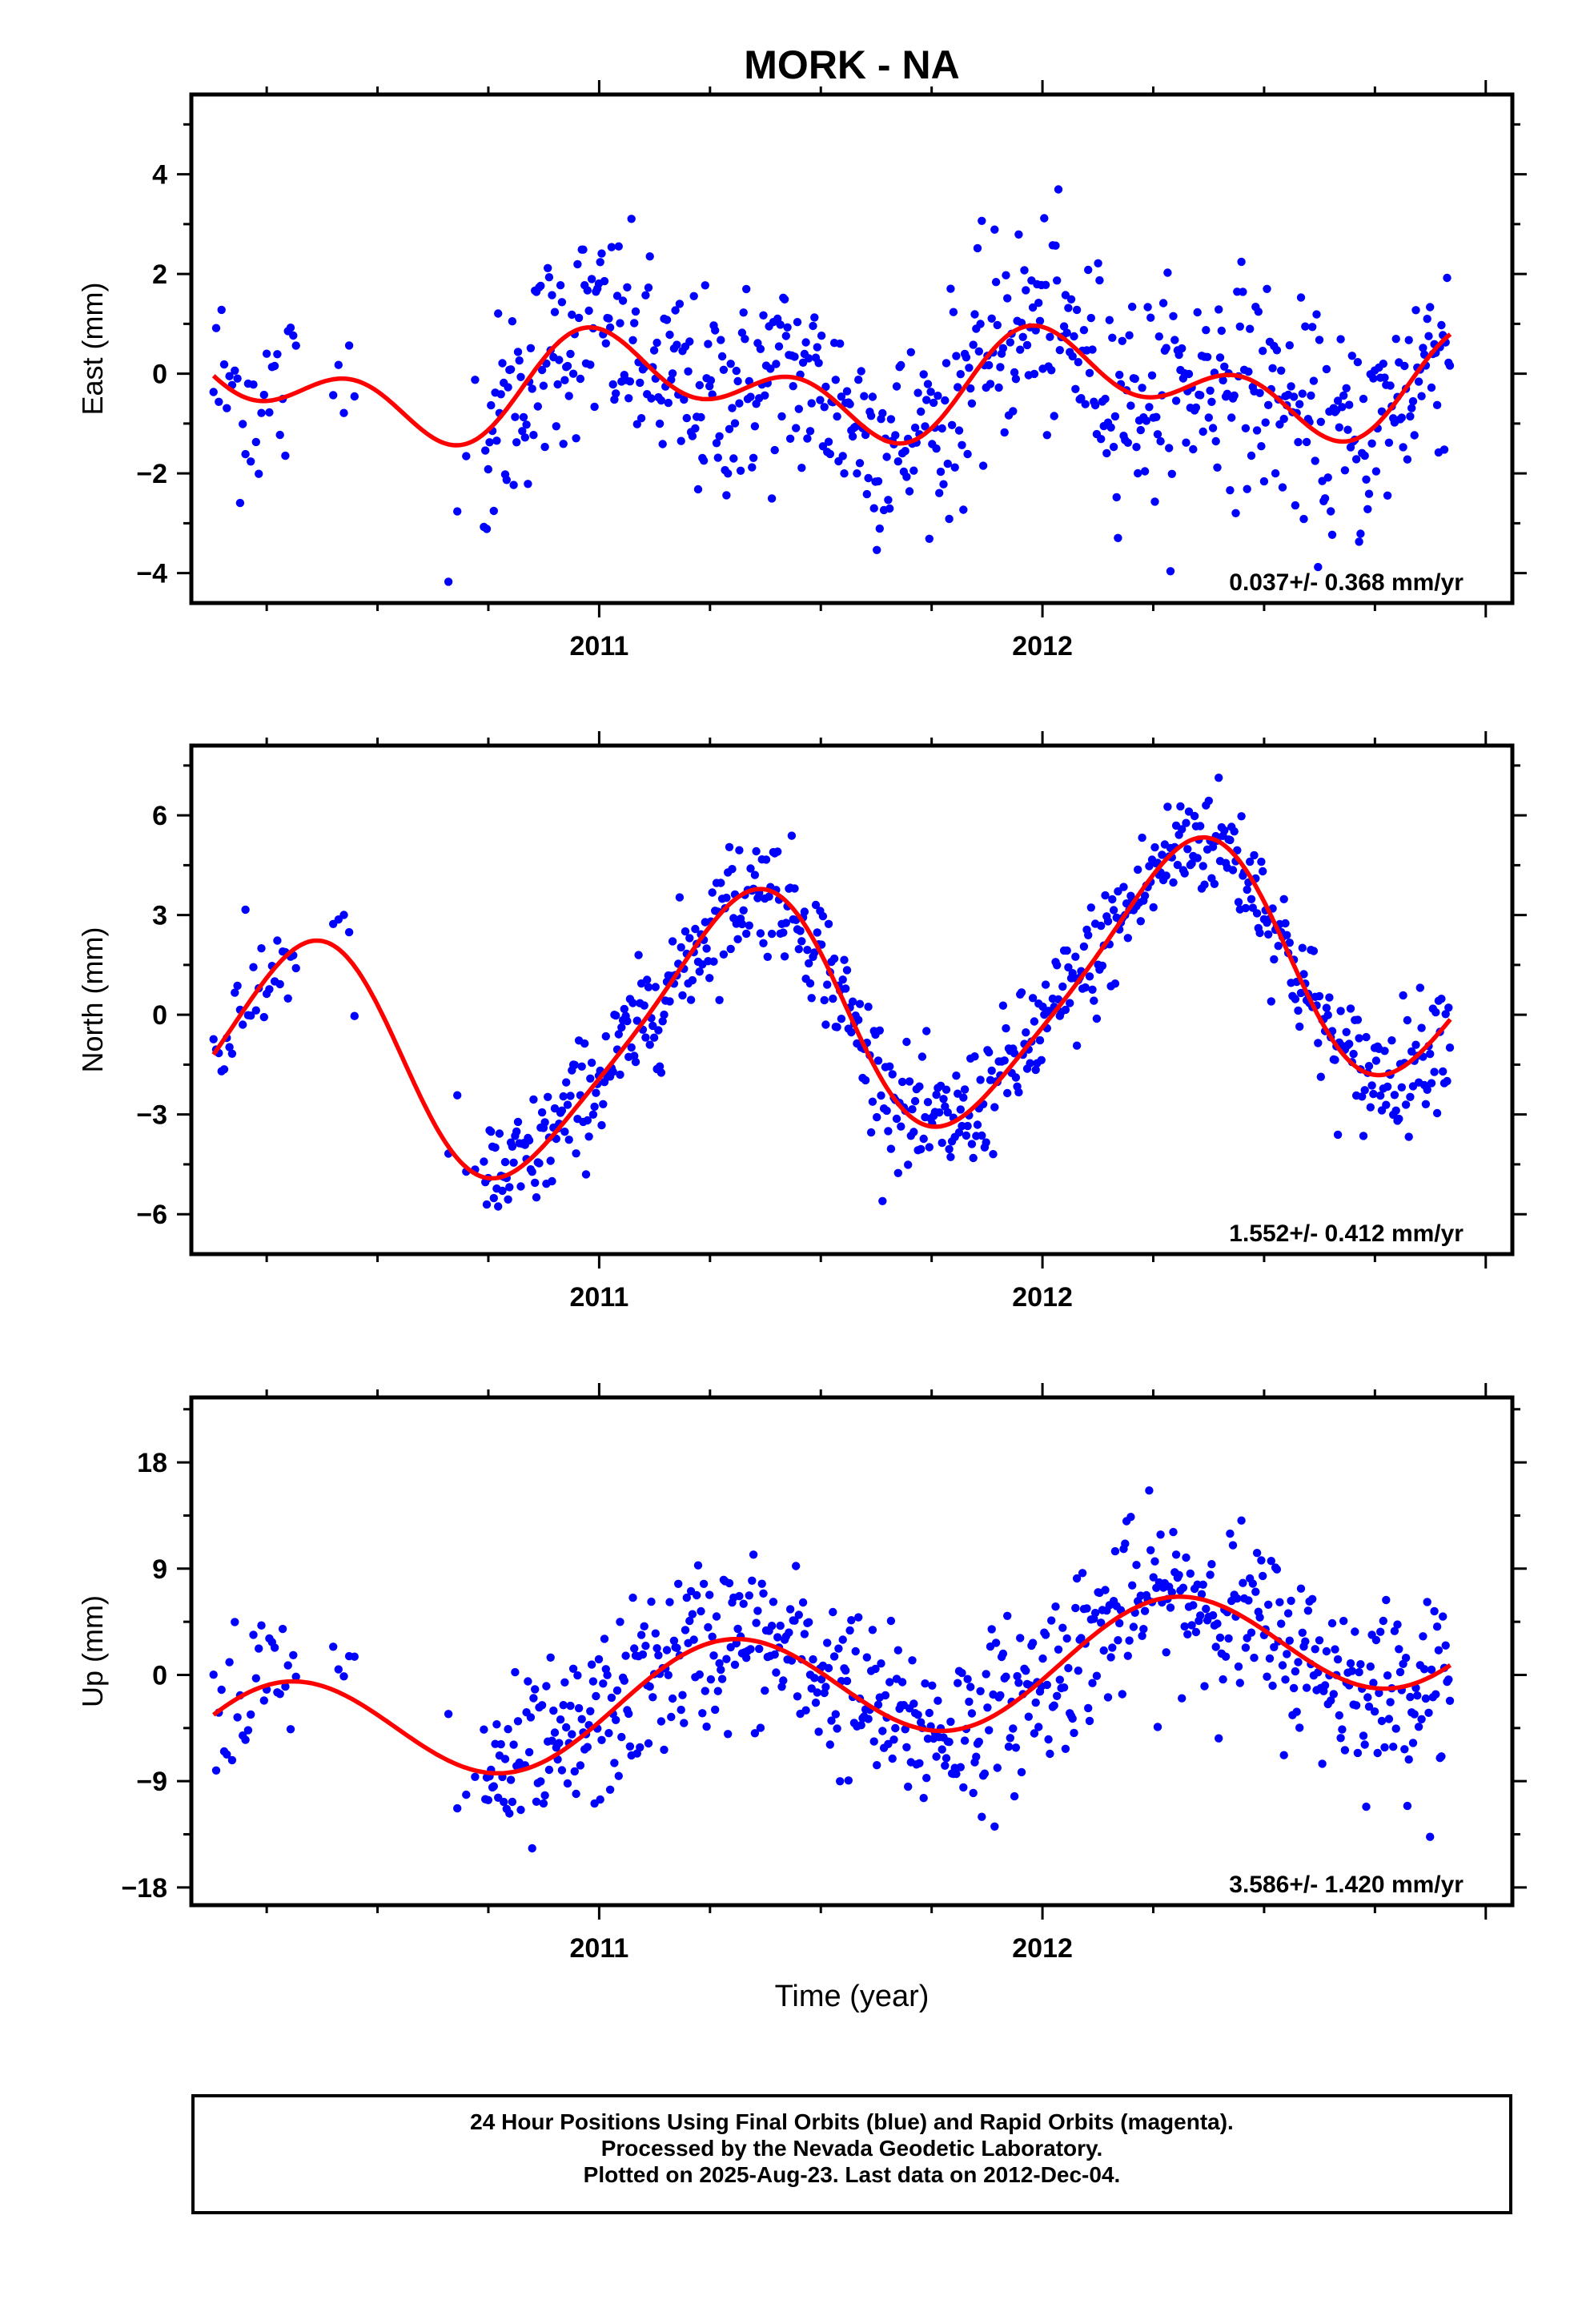  Describe the element at coordinates (151, 1115) in the screenshot. I see `north-ytick-label: −3` at that location.